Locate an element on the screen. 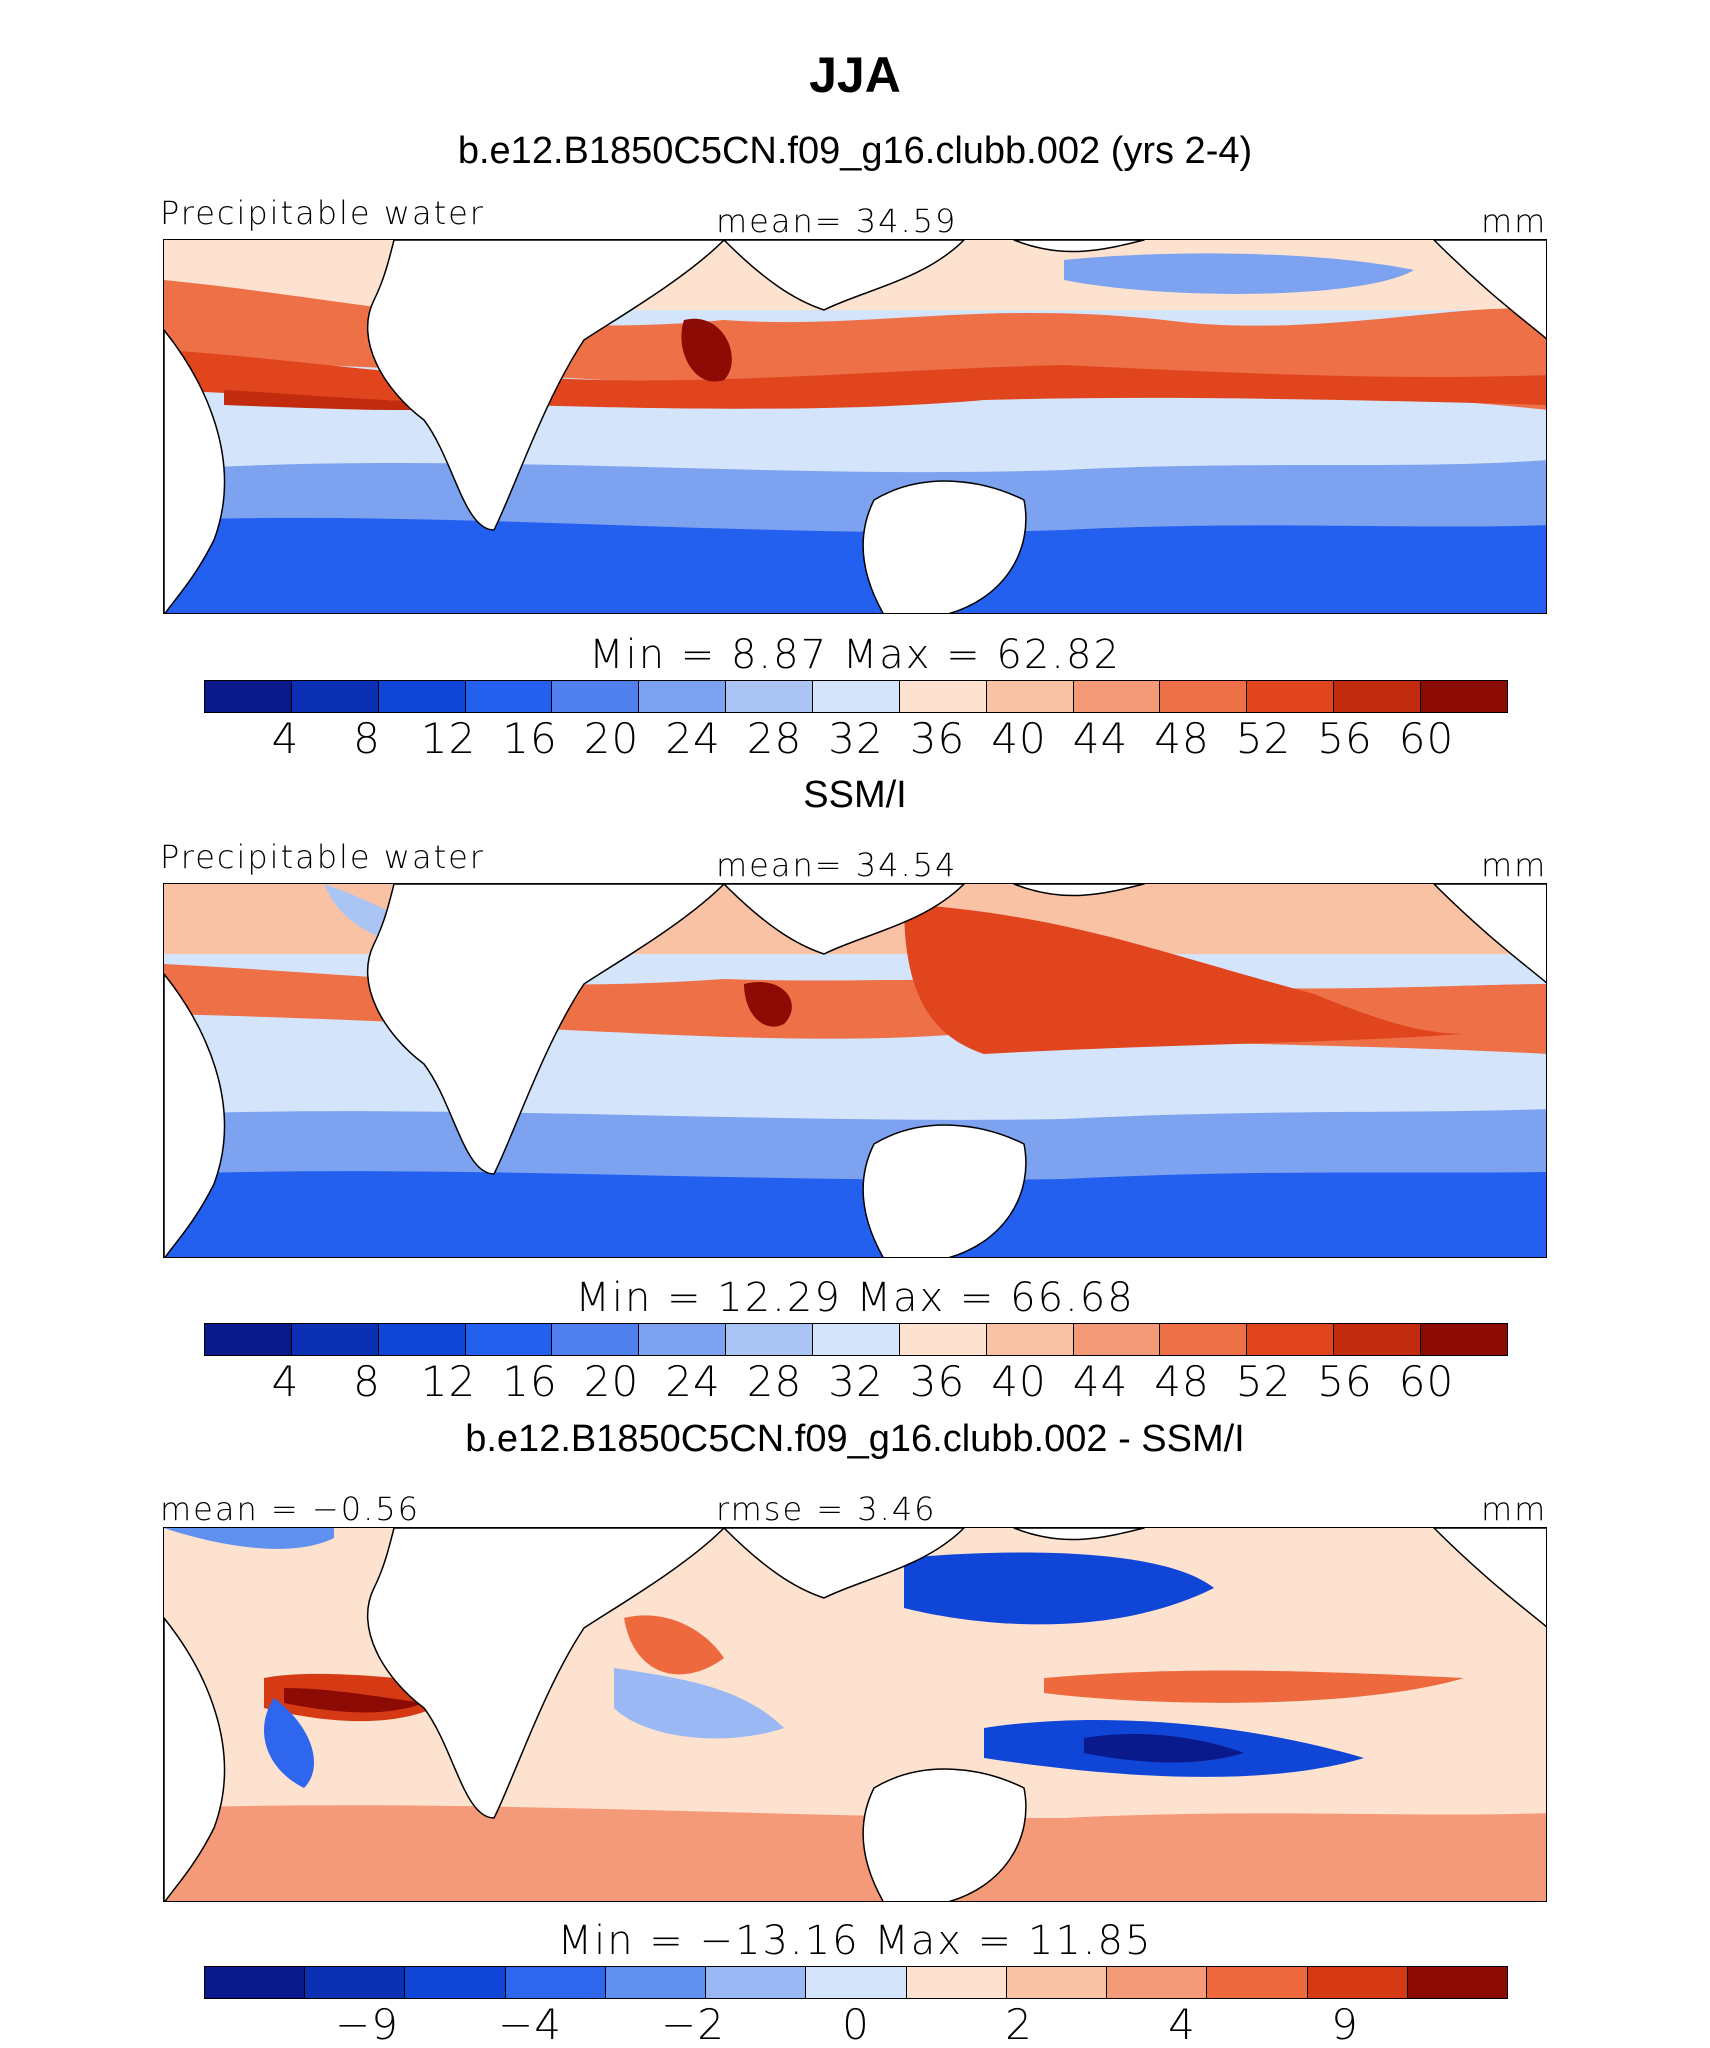 The image size is (1710, 2048). panel3-colorbar is located at coordinates (856, 1982).